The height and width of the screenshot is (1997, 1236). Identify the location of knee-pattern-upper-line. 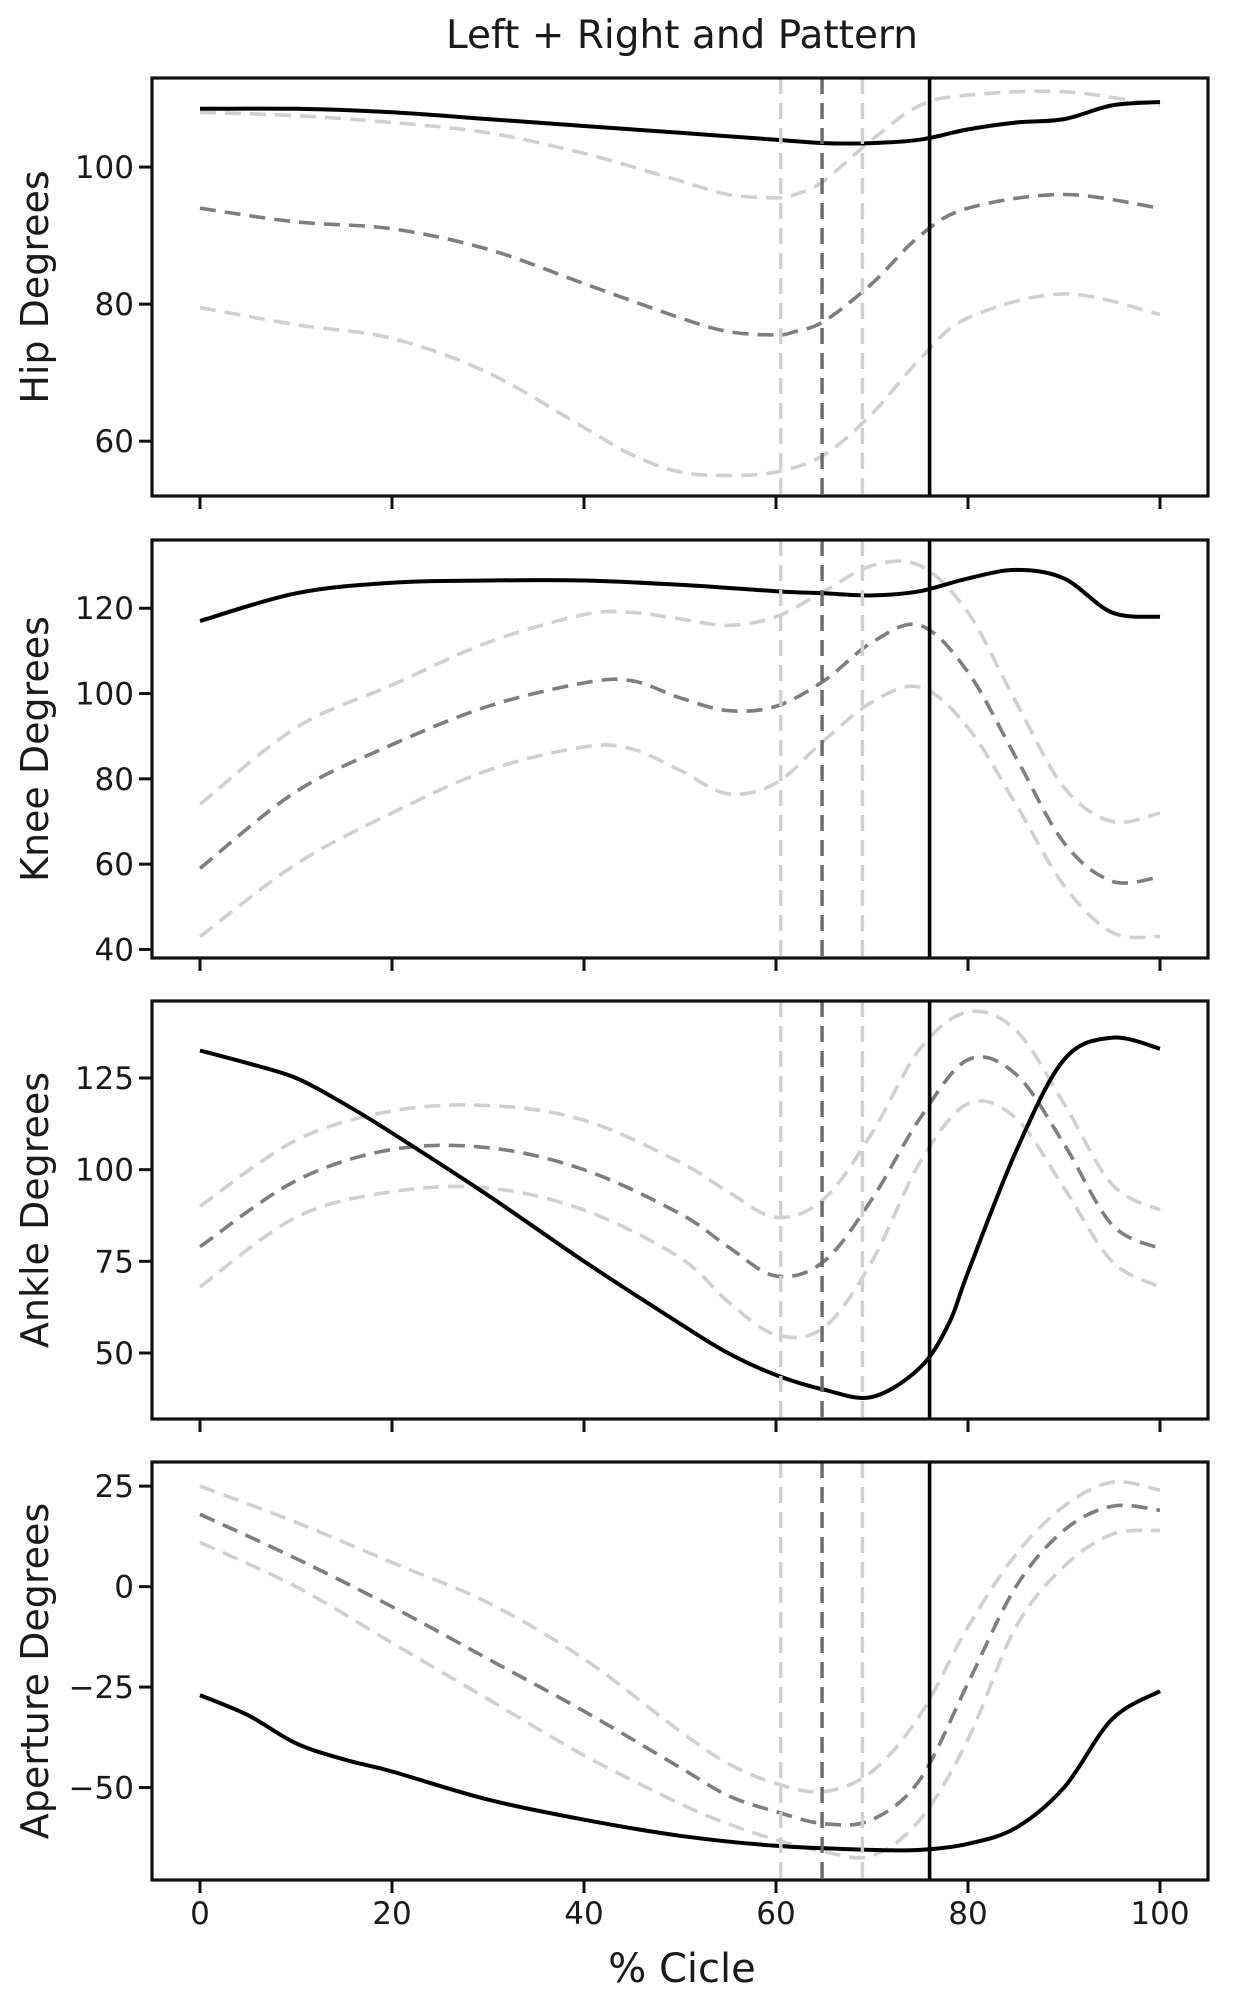
(679, 692).